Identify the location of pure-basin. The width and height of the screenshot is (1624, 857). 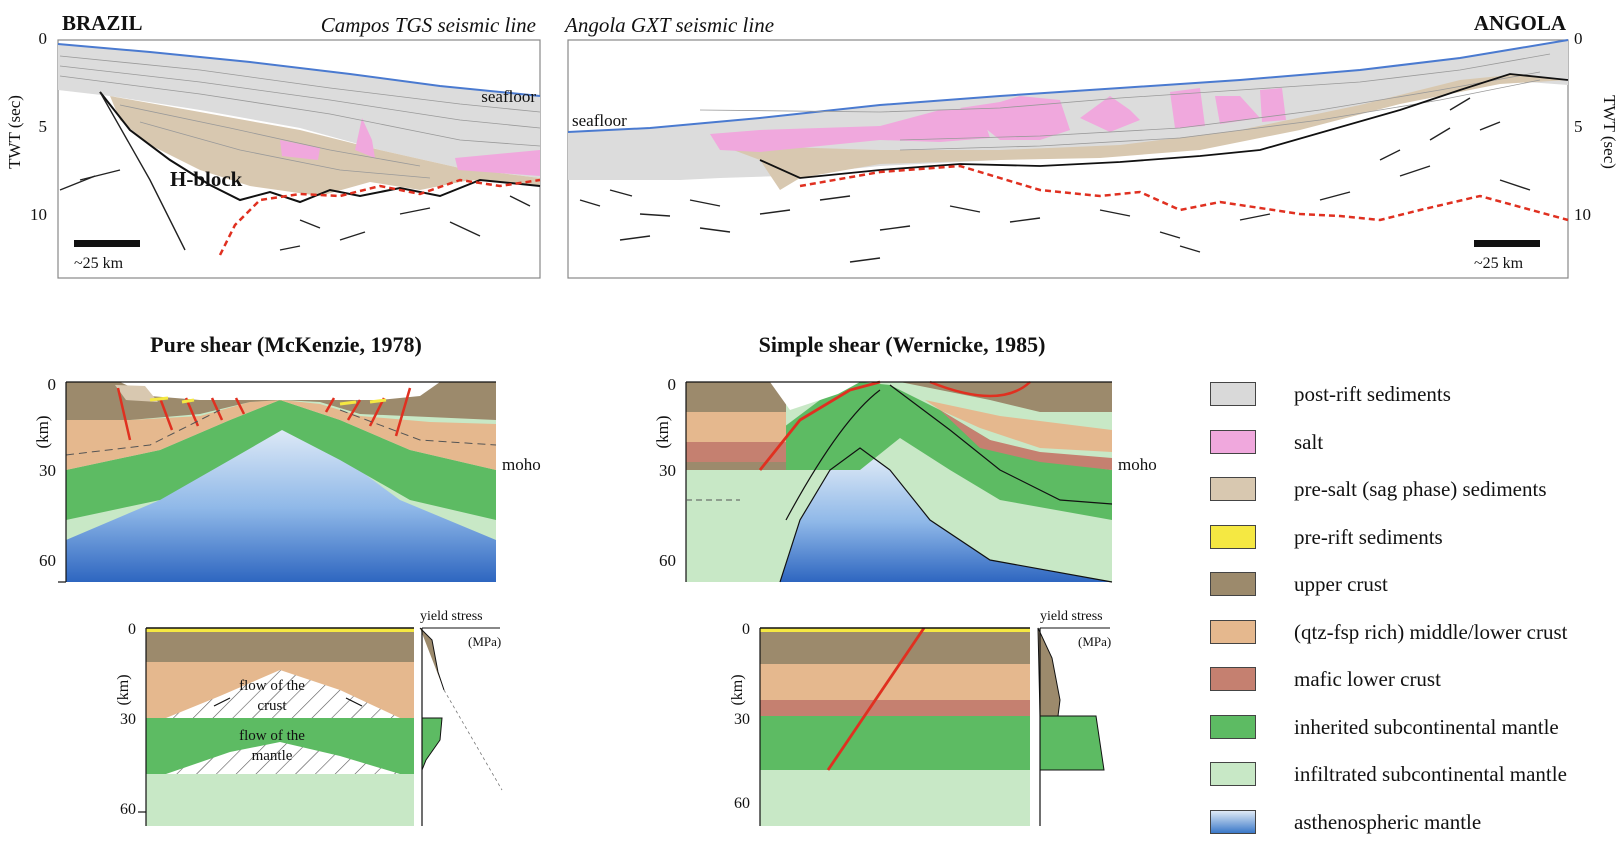
(280, 391).